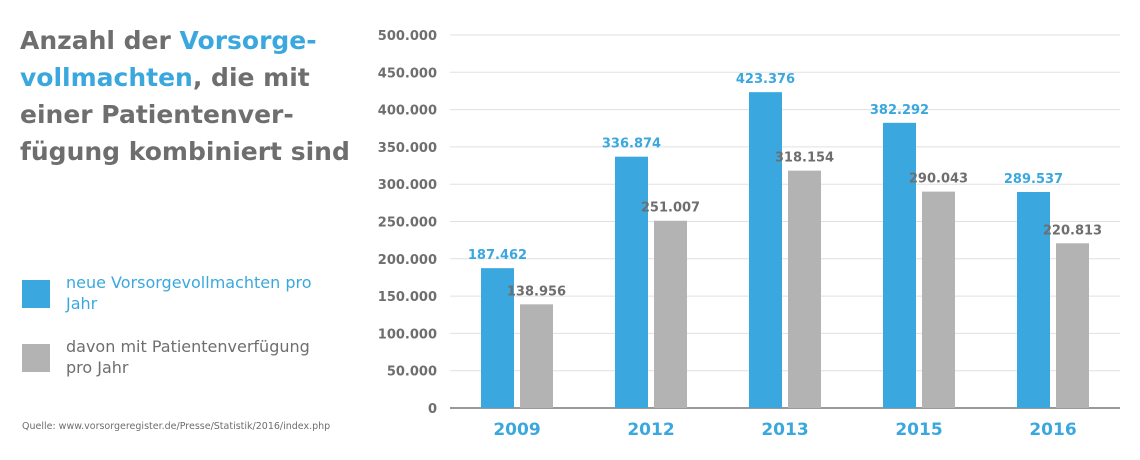 This screenshot has height=460, width=1140. Describe the element at coordinates (100, 40) in the screenshot. I see `title-part-1: Anzahl der` at that location.